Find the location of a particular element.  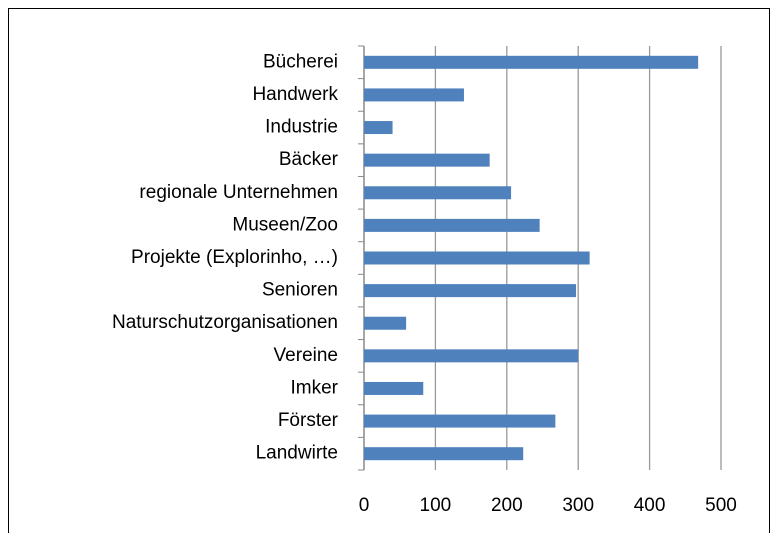

x-tick-label: 300 is located at coordinates (578, 505).